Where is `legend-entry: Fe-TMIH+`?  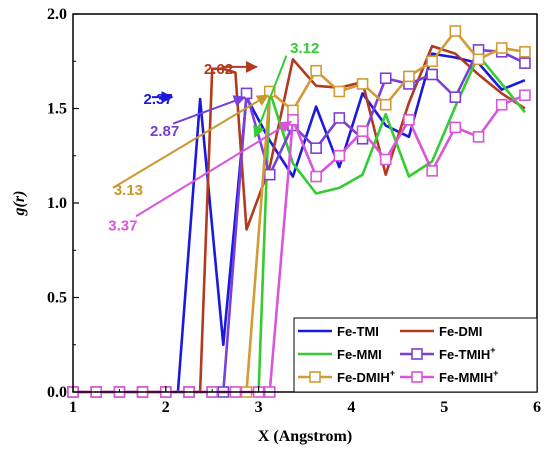
legend-entry: Fe-TMIH+ is located at coordinates (448, 353).